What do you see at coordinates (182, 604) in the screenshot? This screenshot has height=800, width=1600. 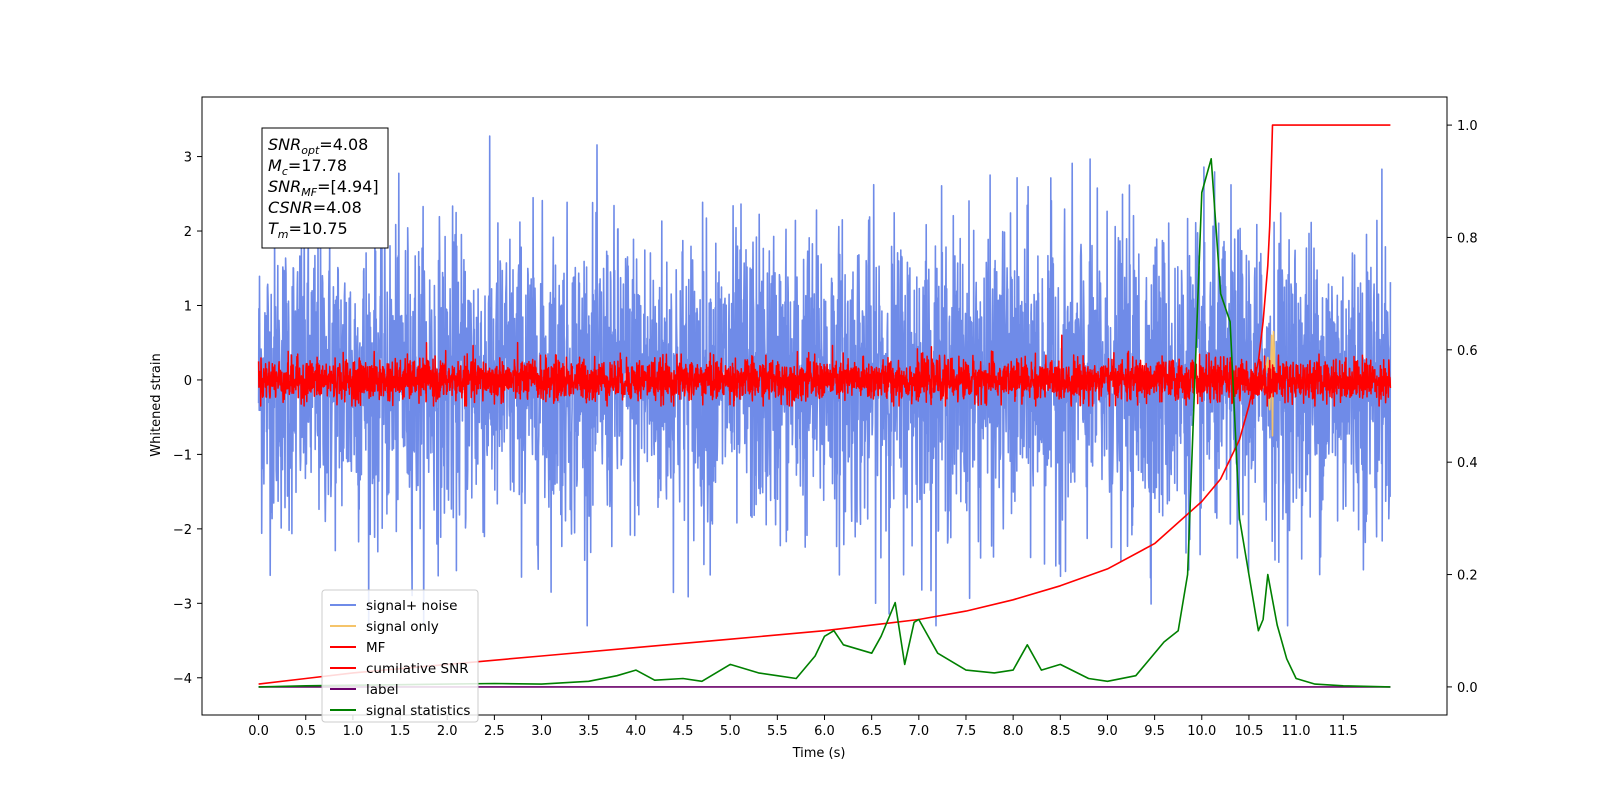 I see `y-tick-label: −3` at bounding box center [182, 604].